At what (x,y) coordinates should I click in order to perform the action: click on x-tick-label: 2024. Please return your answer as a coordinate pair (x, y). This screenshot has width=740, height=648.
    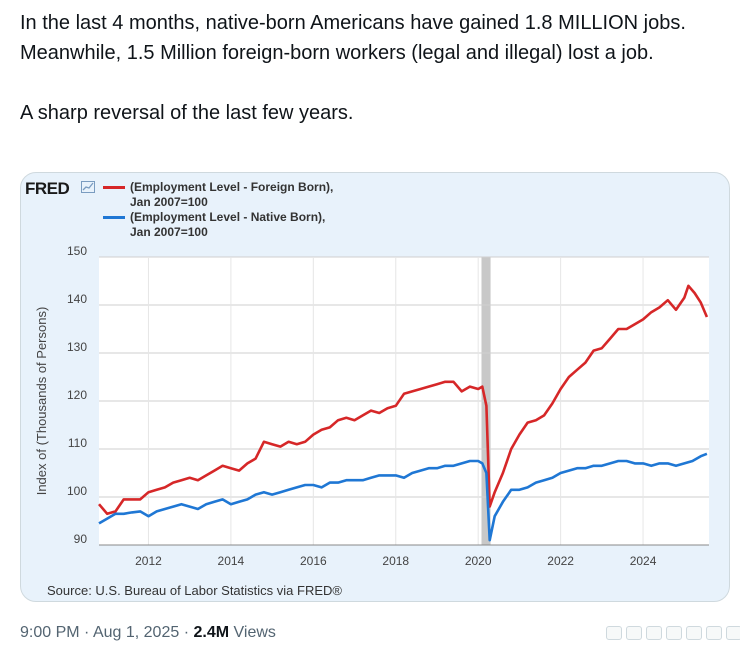
    Looking at the image, I should click on (643, 561).